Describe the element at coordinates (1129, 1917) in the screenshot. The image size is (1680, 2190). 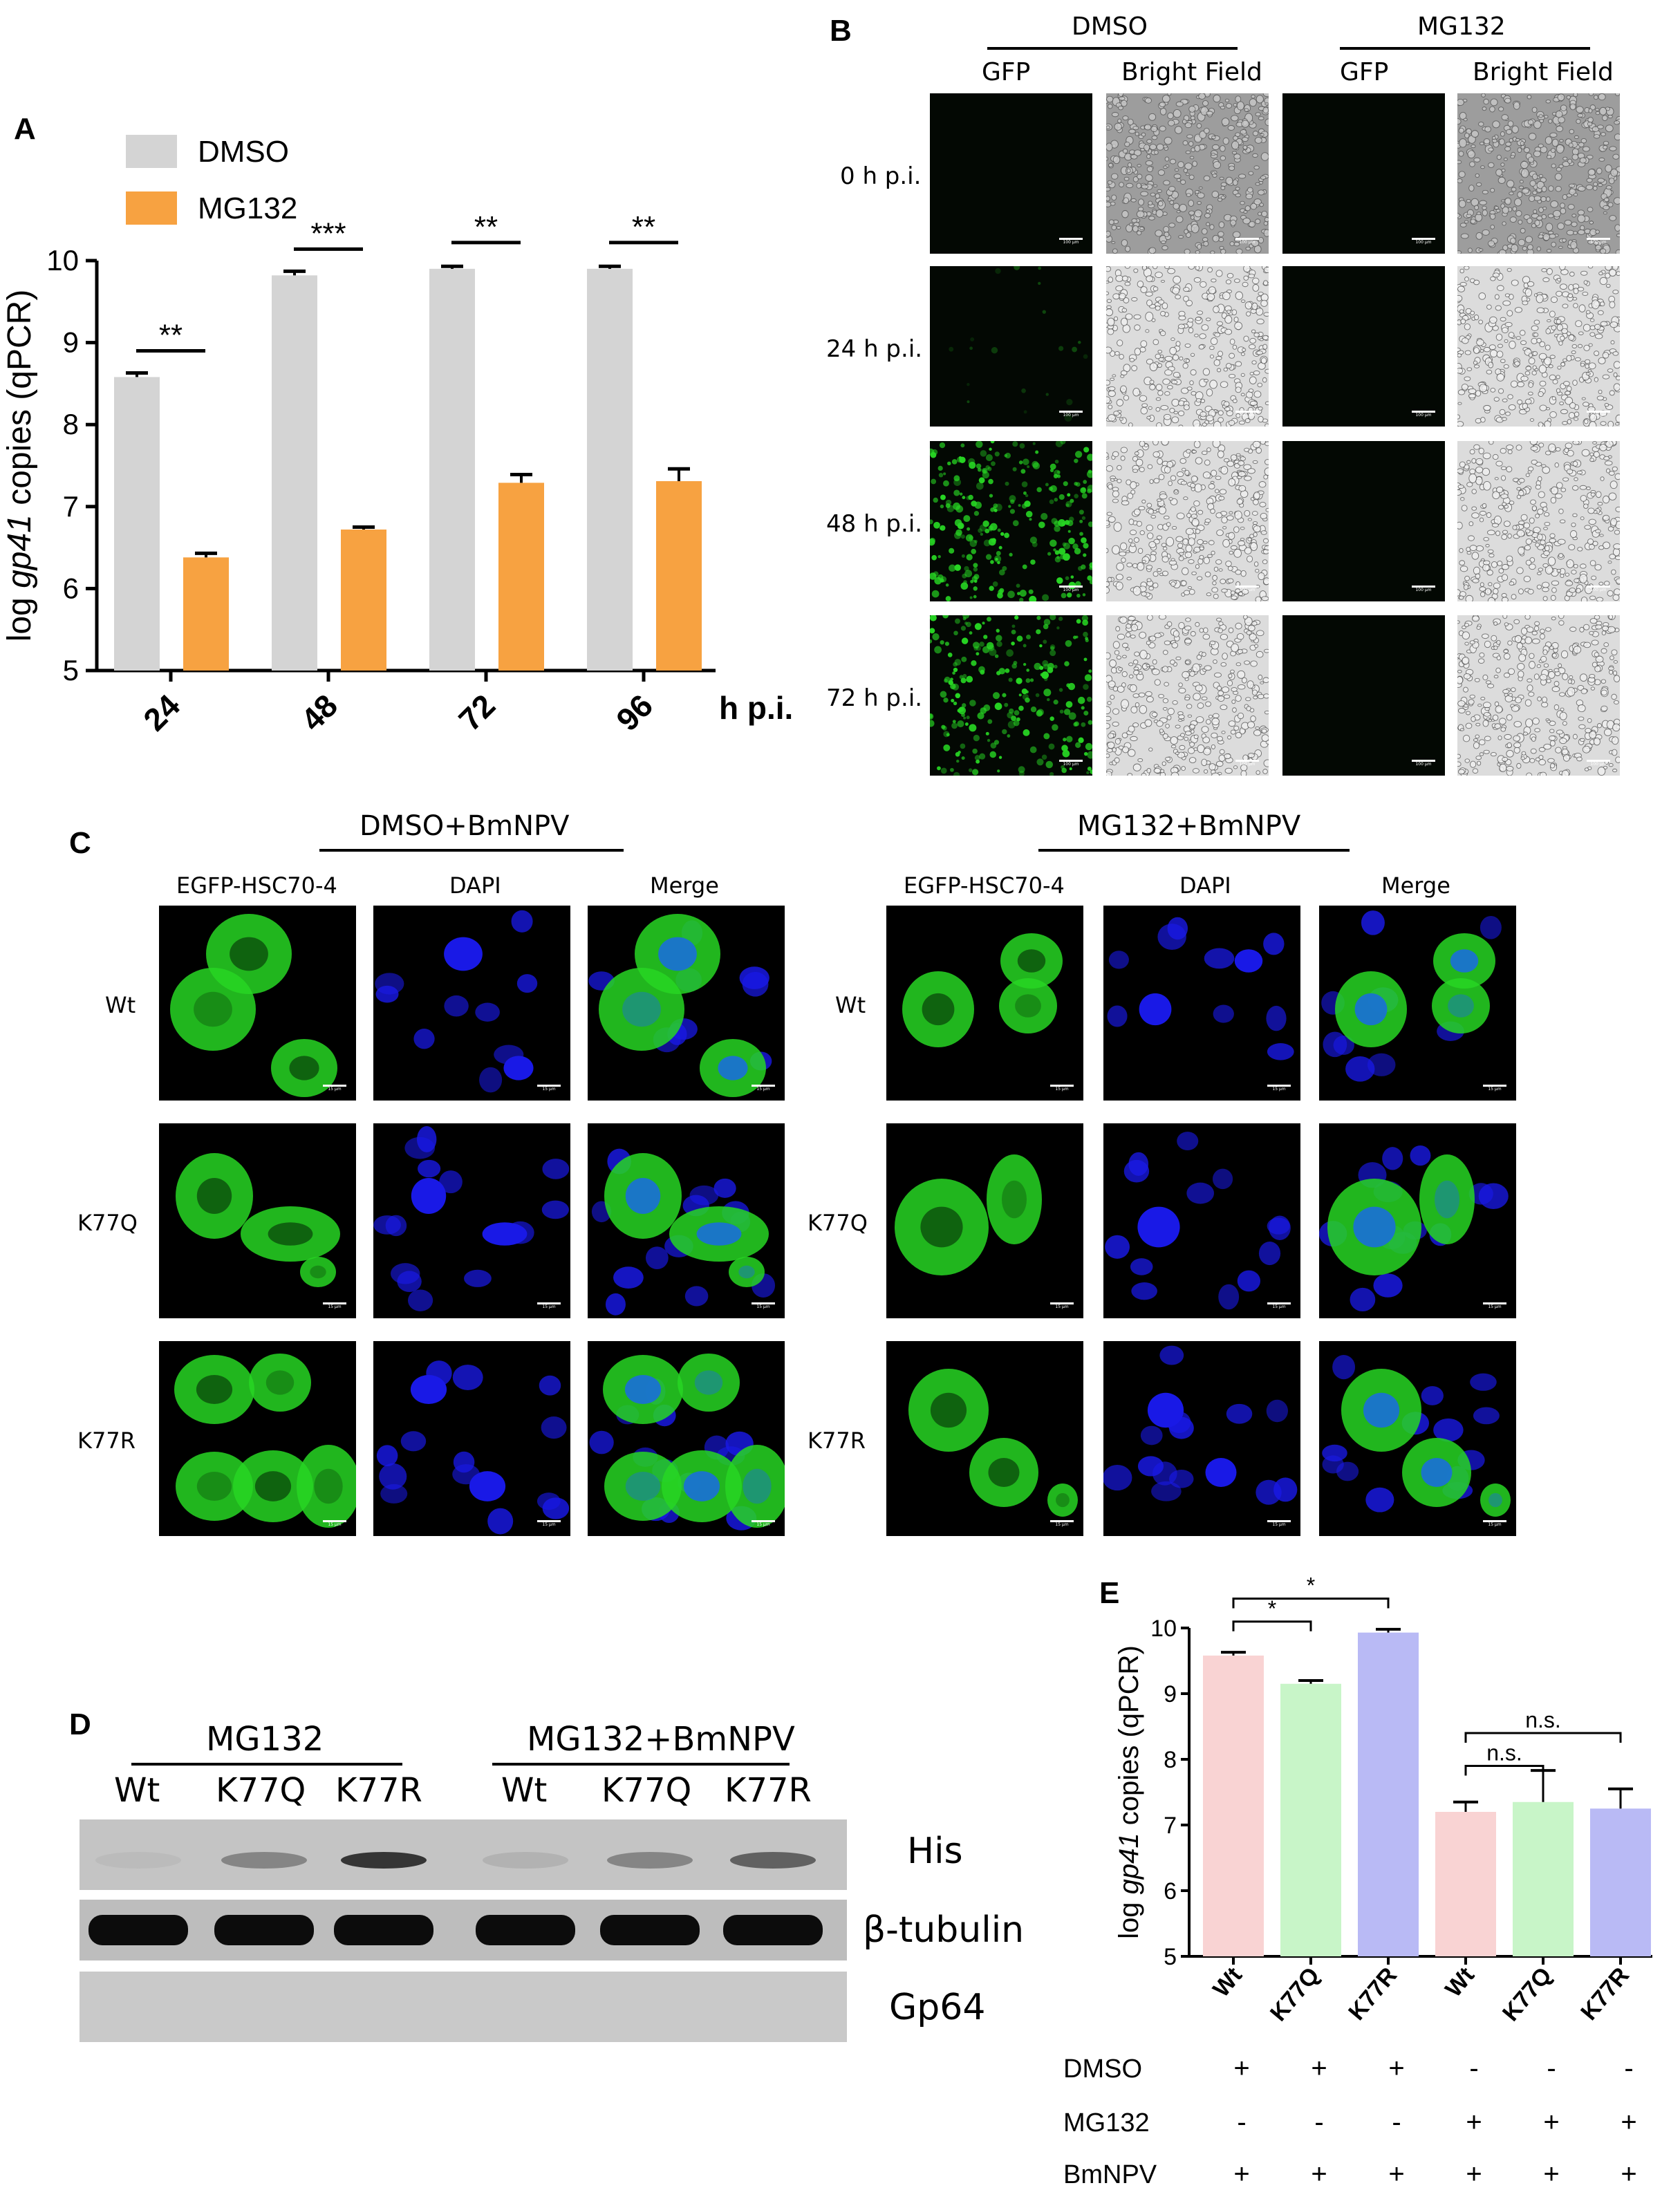
I see `y-label-prefix: log` at that location.